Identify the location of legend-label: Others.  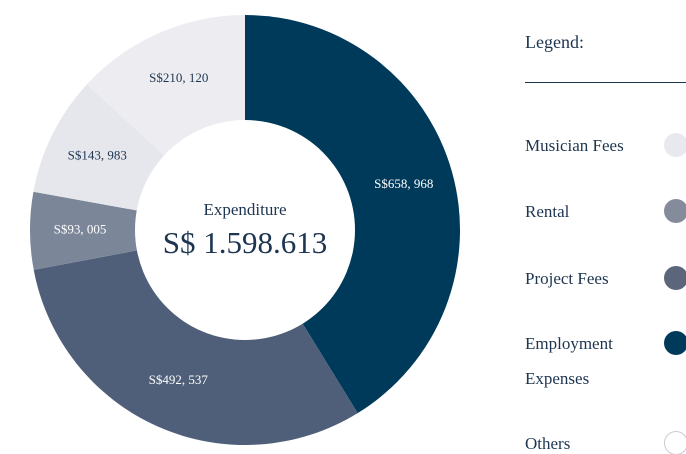
(548, 443).